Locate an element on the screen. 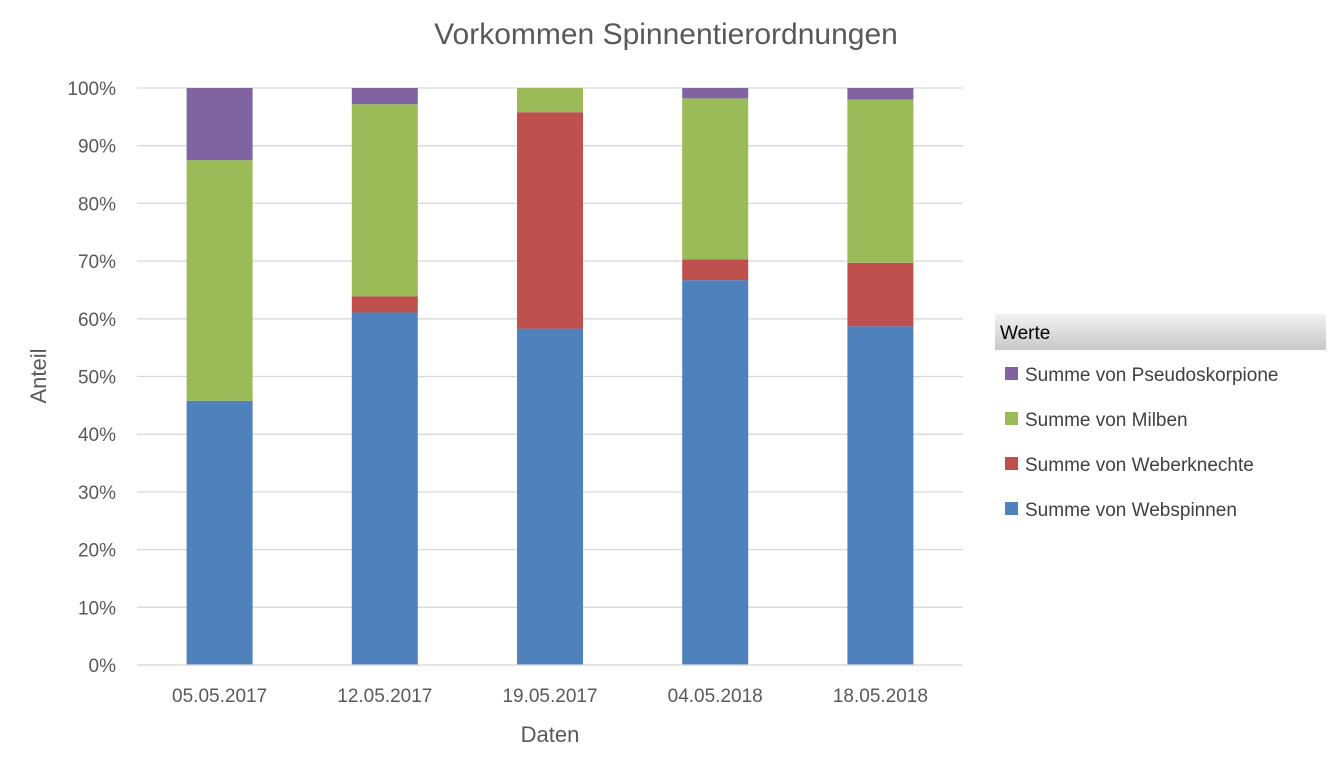 This screenshot has width=1332, height=773. y-tick-label: 20% is located at coordinates (97, 551).